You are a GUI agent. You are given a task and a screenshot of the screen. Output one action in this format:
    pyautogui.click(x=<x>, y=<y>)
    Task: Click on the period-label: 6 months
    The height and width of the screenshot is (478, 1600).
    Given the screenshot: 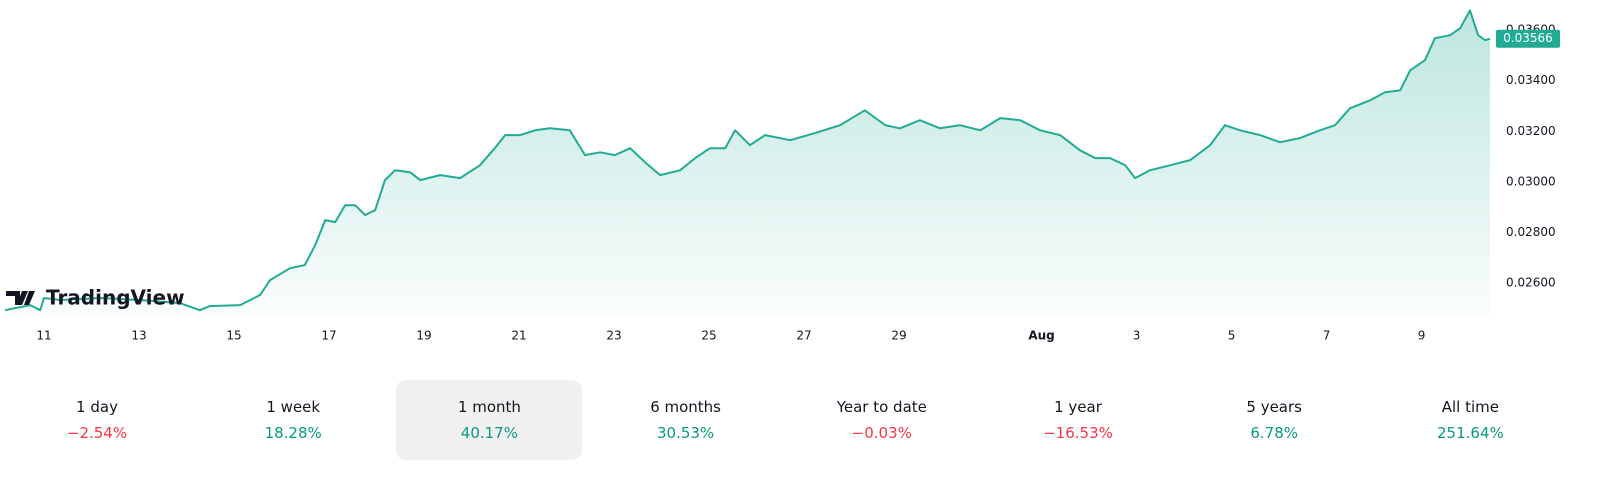 What is the action you would take?
    pyautogui.click(x=685, y=407)
    